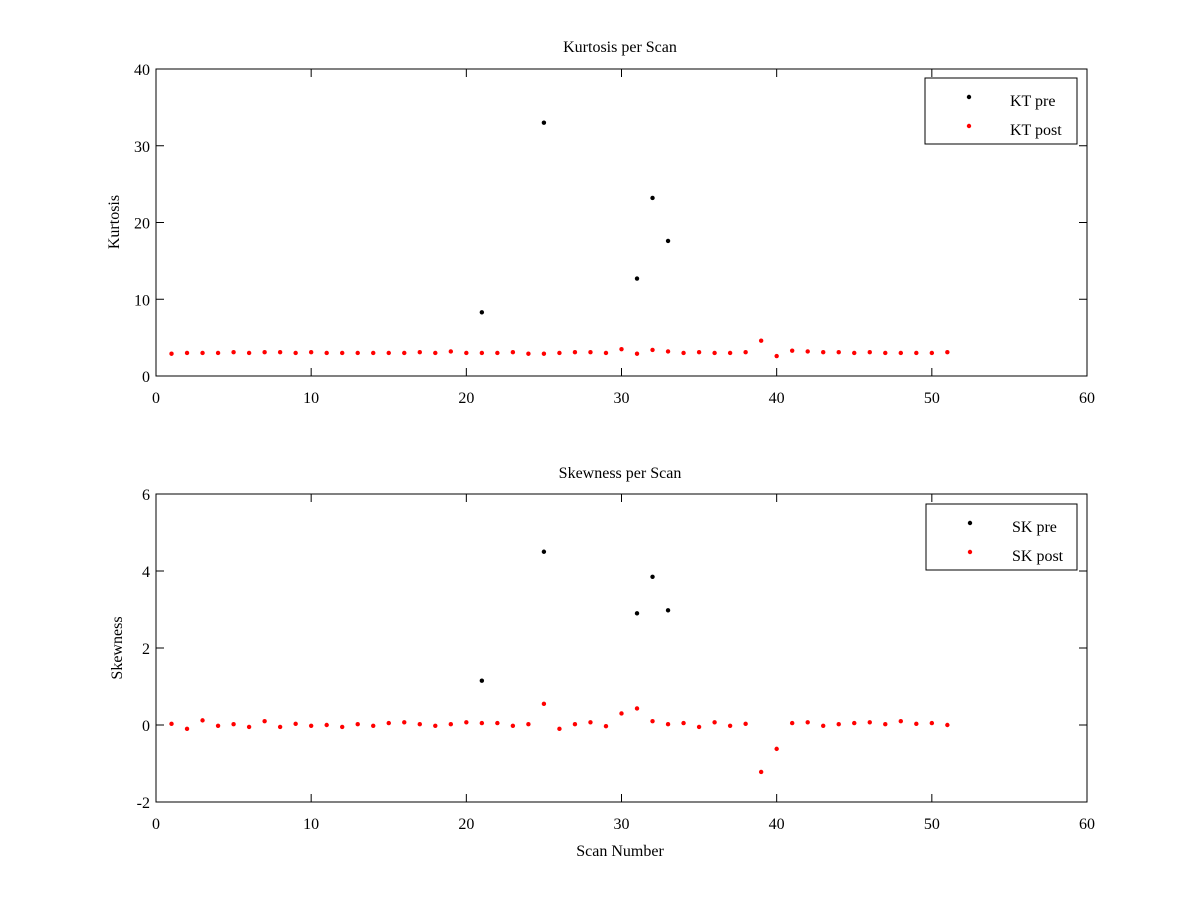  I want to click on kurtosis-x-tick-label: 30, so click(622, 398).